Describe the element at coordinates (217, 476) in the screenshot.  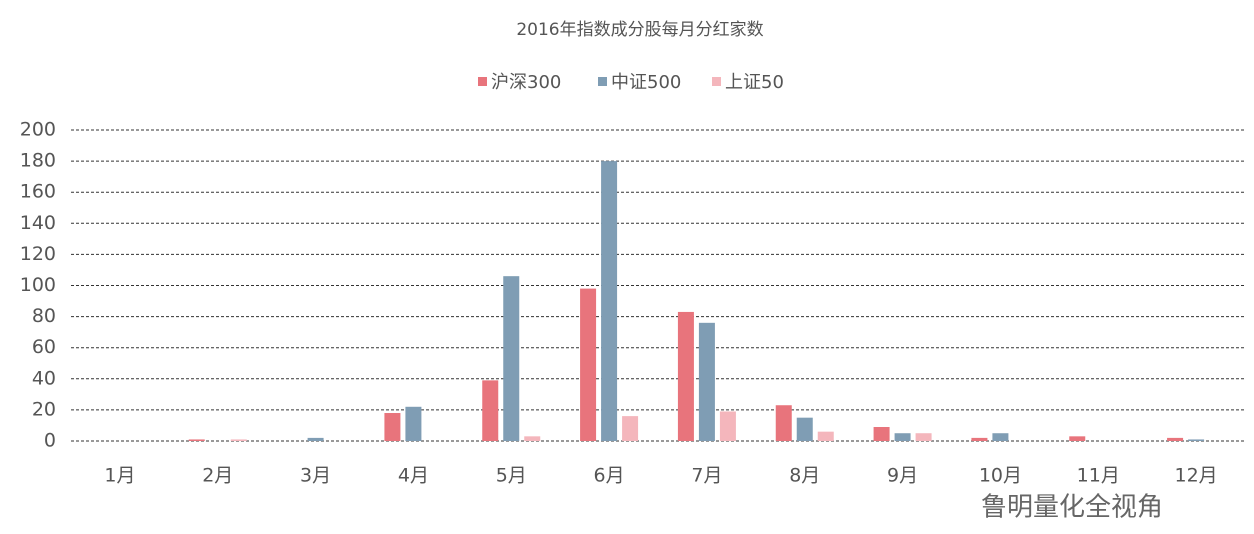
I see `x-tick-label: 2月` at that location.